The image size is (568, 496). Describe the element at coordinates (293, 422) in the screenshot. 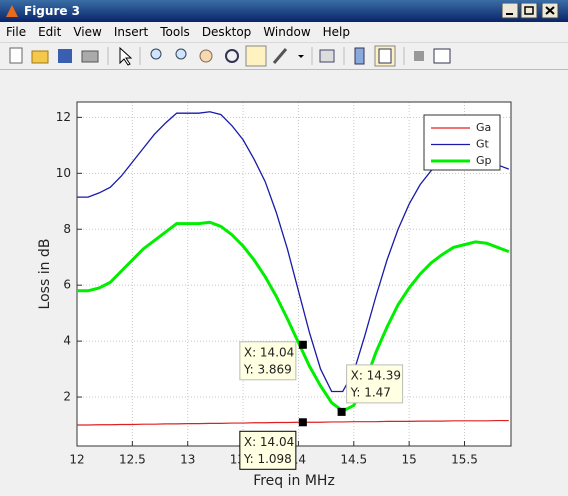

I see `line-series` at that location.